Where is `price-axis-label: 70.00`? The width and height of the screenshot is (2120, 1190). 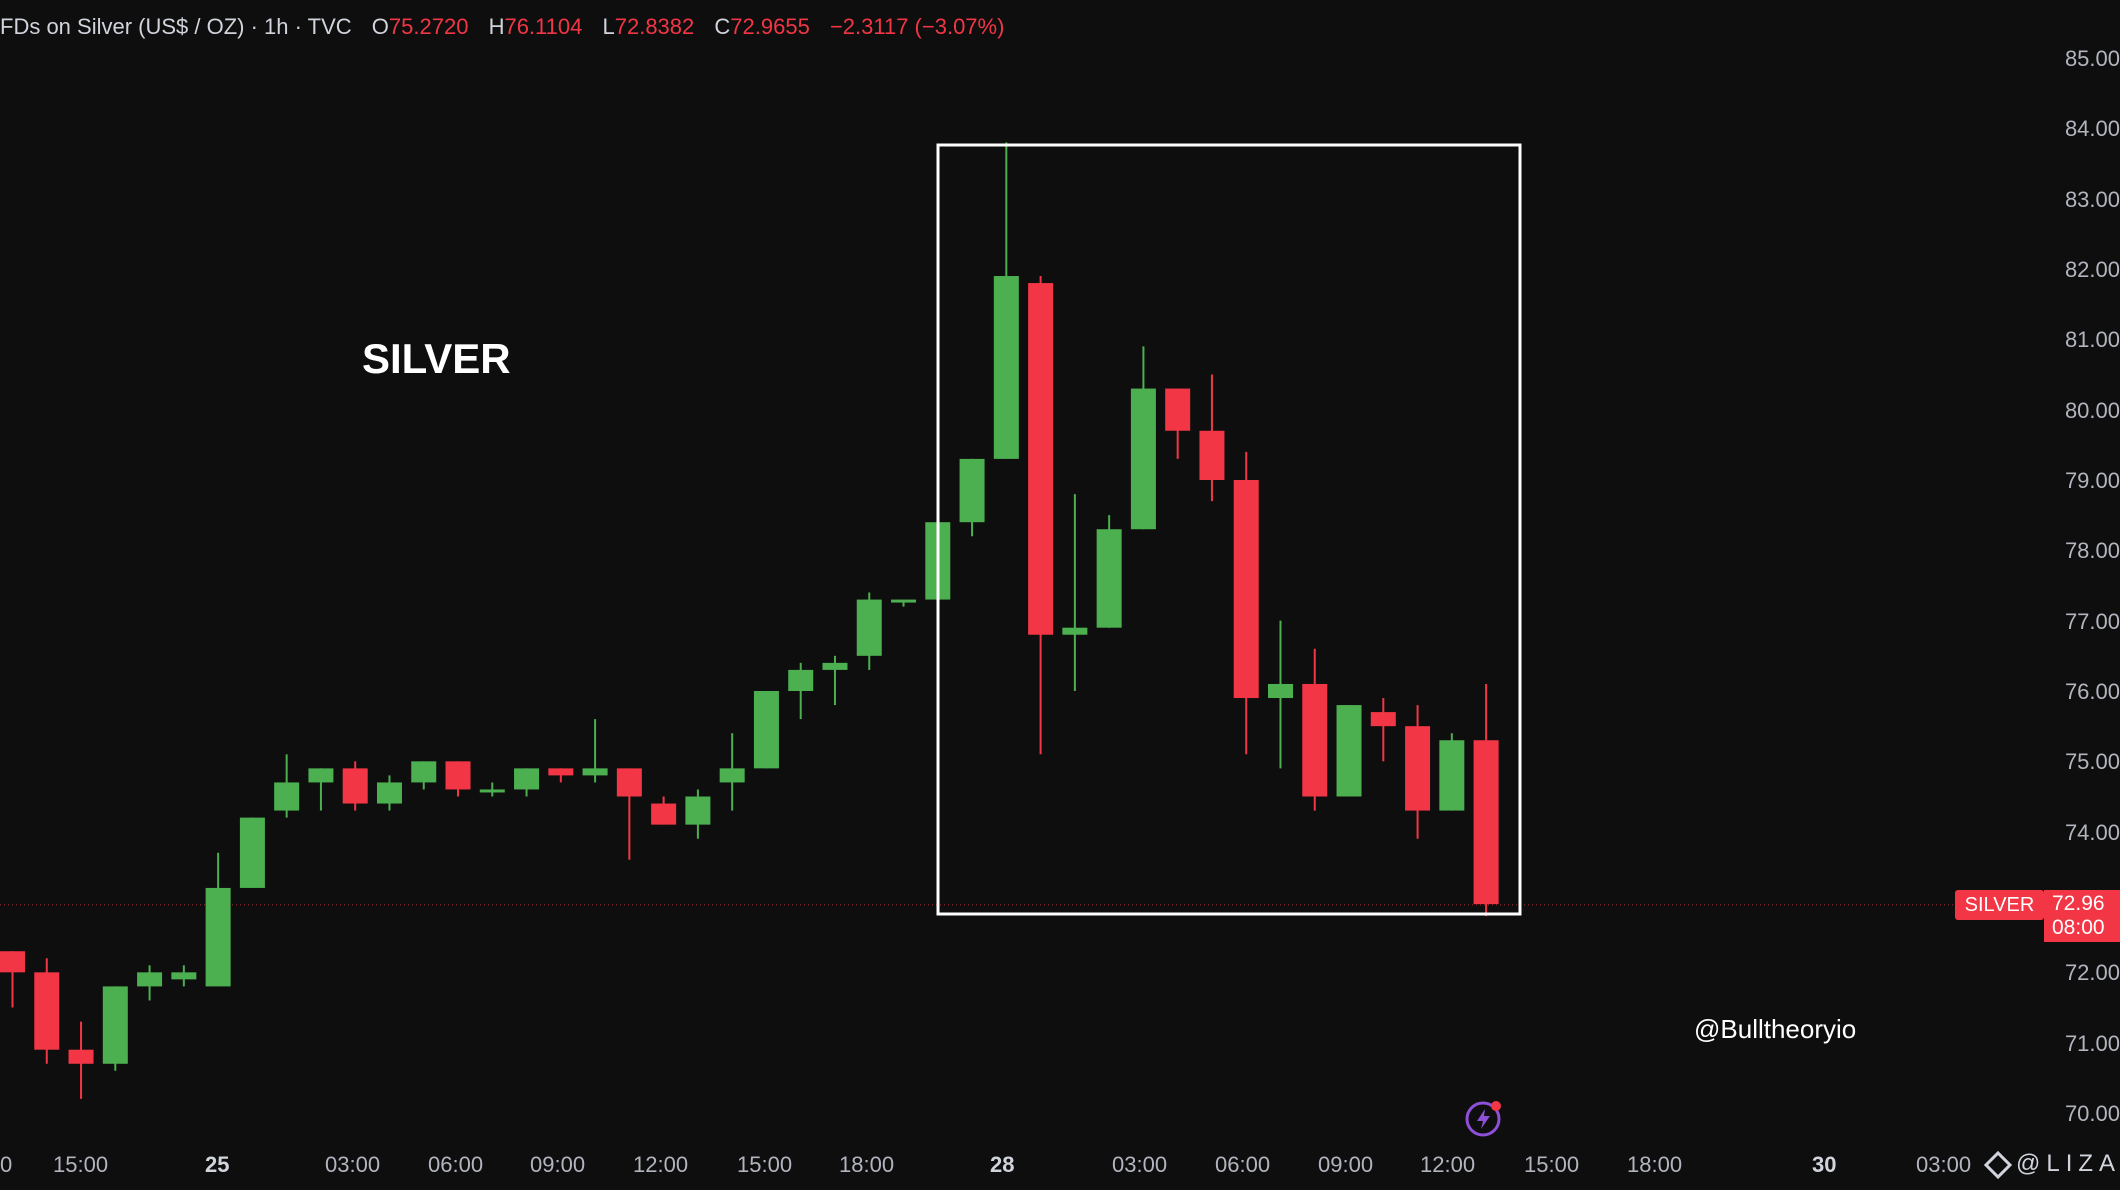 price-axis-label: 70.00 is located at coordinates (2092, 1113).